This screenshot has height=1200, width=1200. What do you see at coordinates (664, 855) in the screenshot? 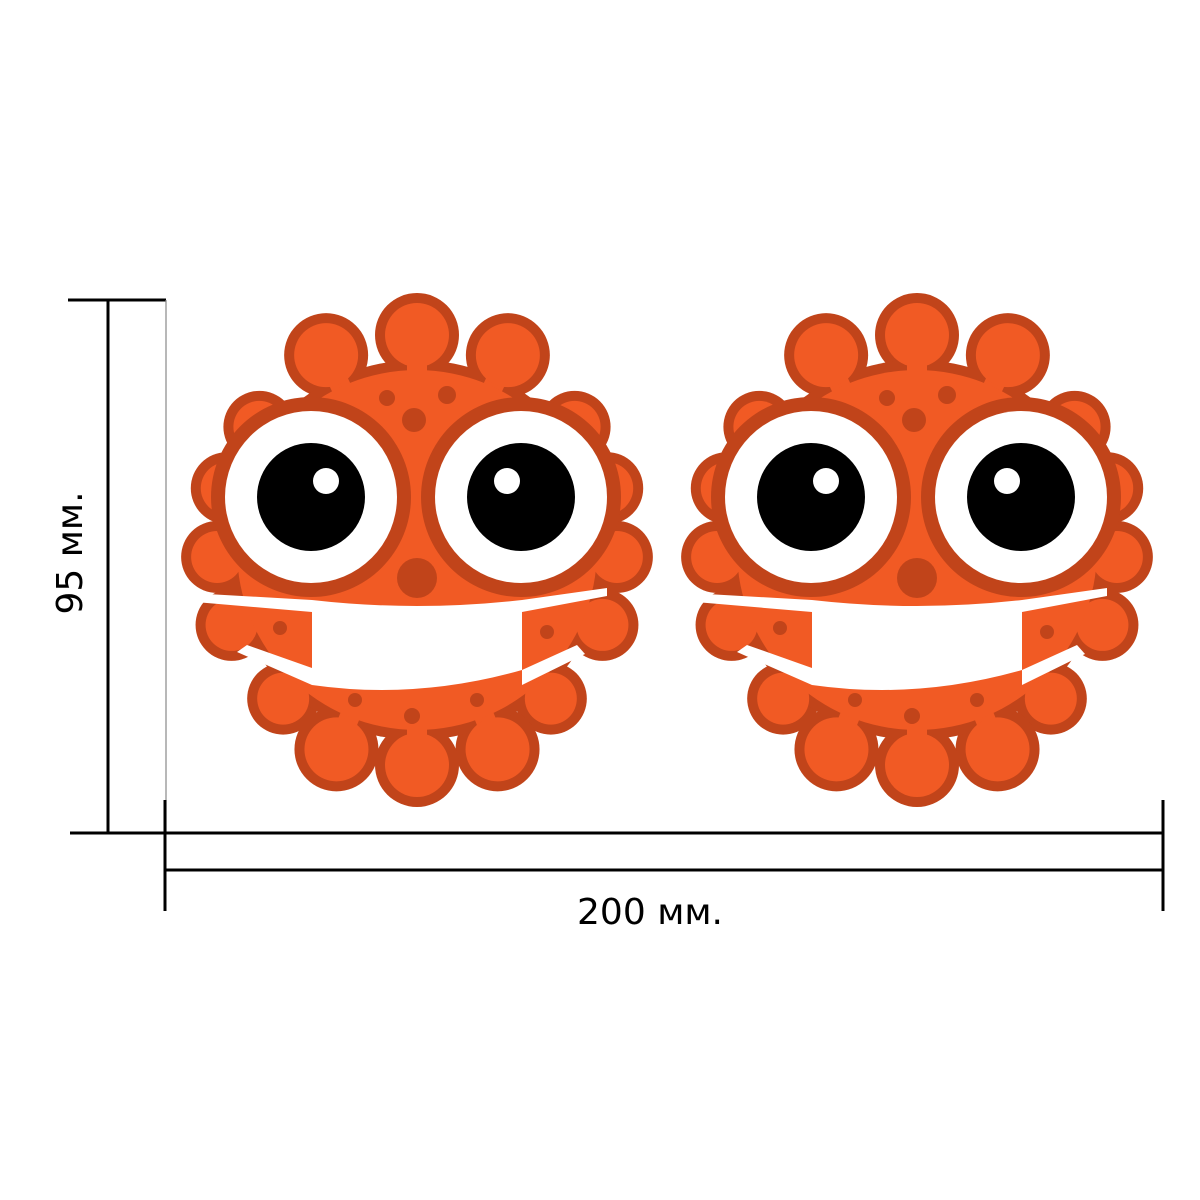
I see `width-dimension` at bounding box center [664, 855].